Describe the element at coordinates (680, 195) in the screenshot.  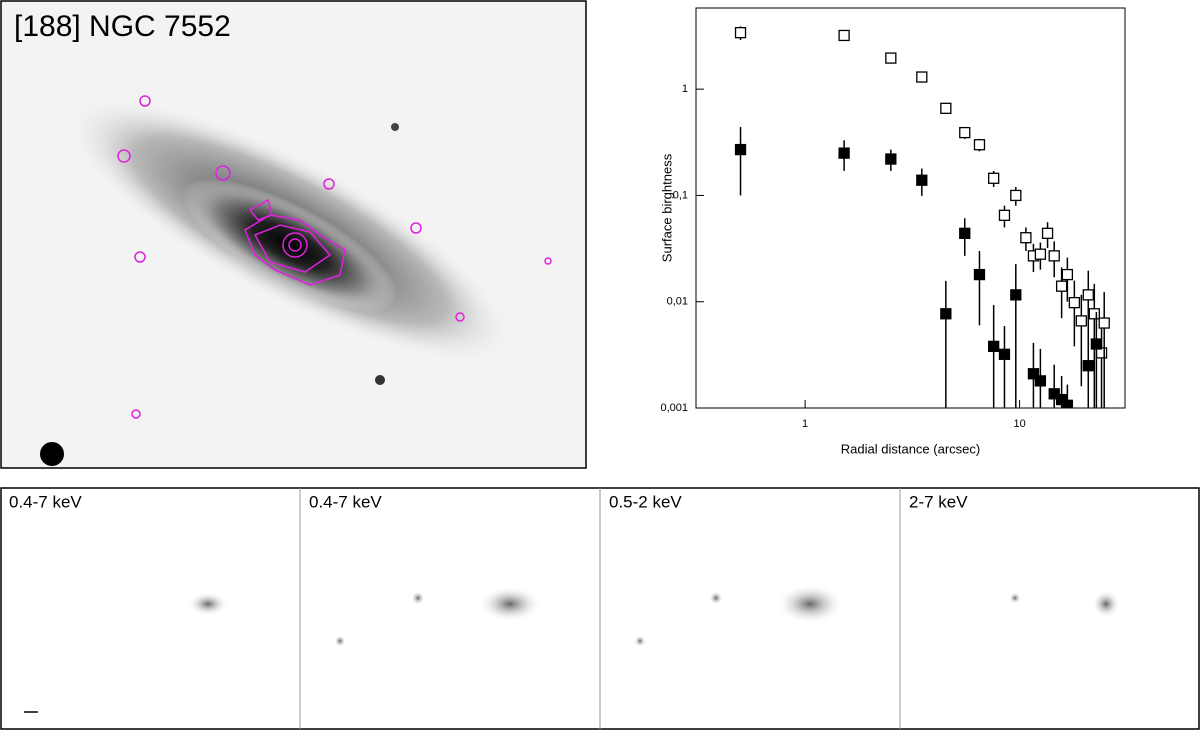
I see `y-tick-label: 0,1` at that location.